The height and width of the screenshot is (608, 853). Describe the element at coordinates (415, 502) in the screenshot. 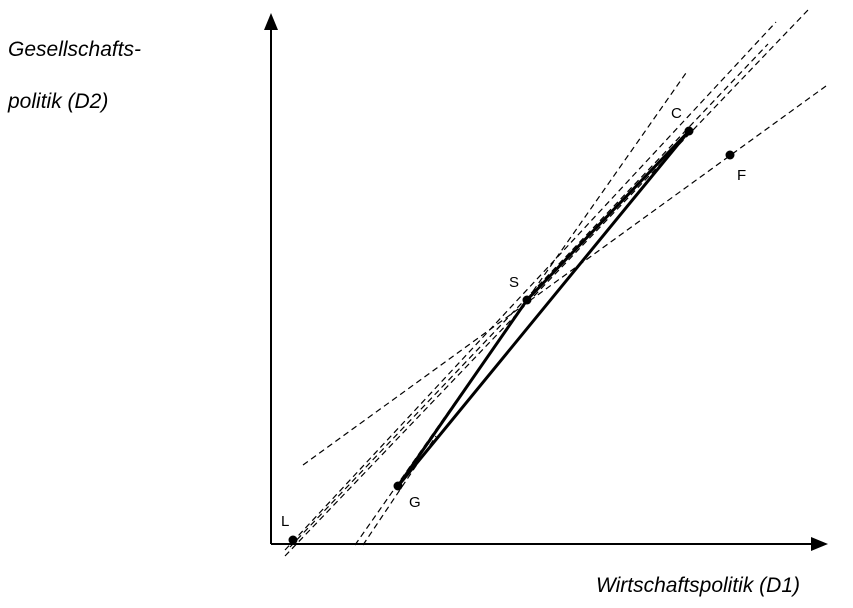

I see `label-G: G` at that location.